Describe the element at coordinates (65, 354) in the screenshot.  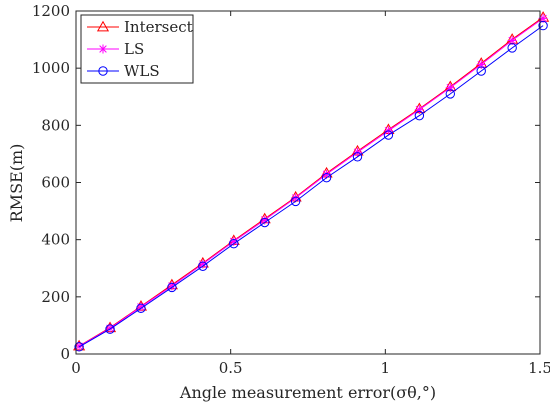
I see `y-tick-label: 0` at that location.